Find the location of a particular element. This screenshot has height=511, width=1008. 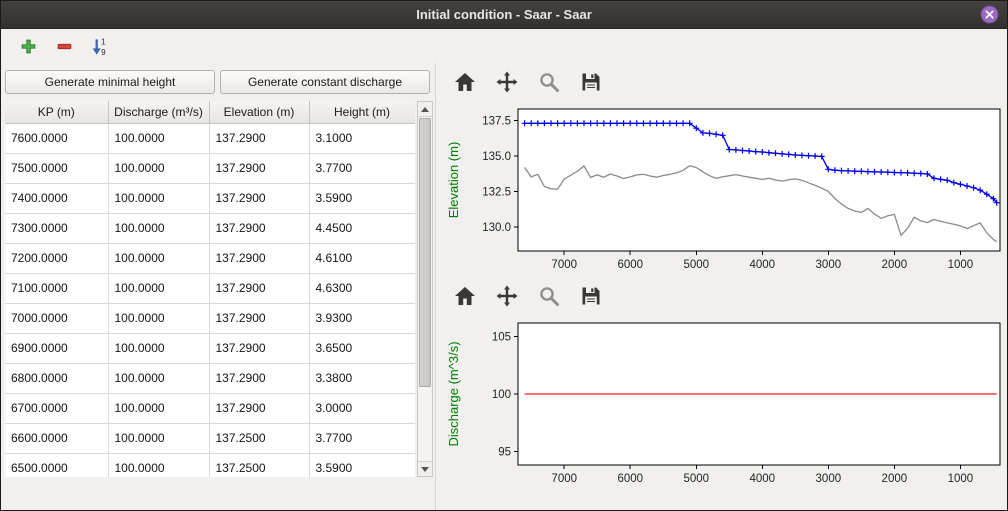

table-row: 6900.0000 100.0000 137.2900 3.6500 is located at coordinates (210, 348).